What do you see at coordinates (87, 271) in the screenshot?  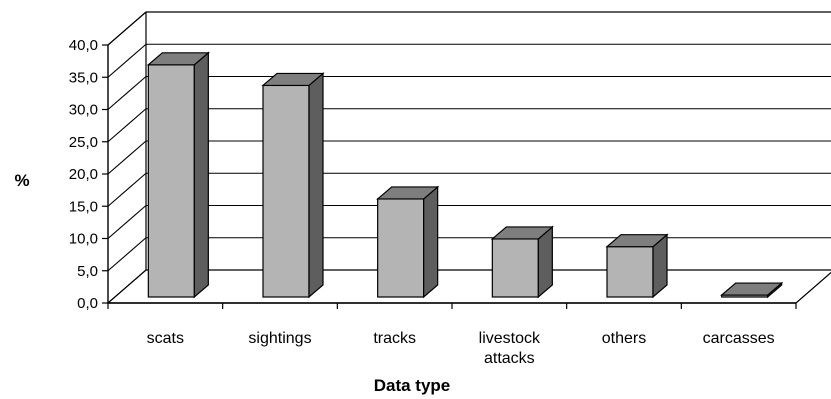 I see `y-tick-label: 5,0` at bounding box center [87, 271].